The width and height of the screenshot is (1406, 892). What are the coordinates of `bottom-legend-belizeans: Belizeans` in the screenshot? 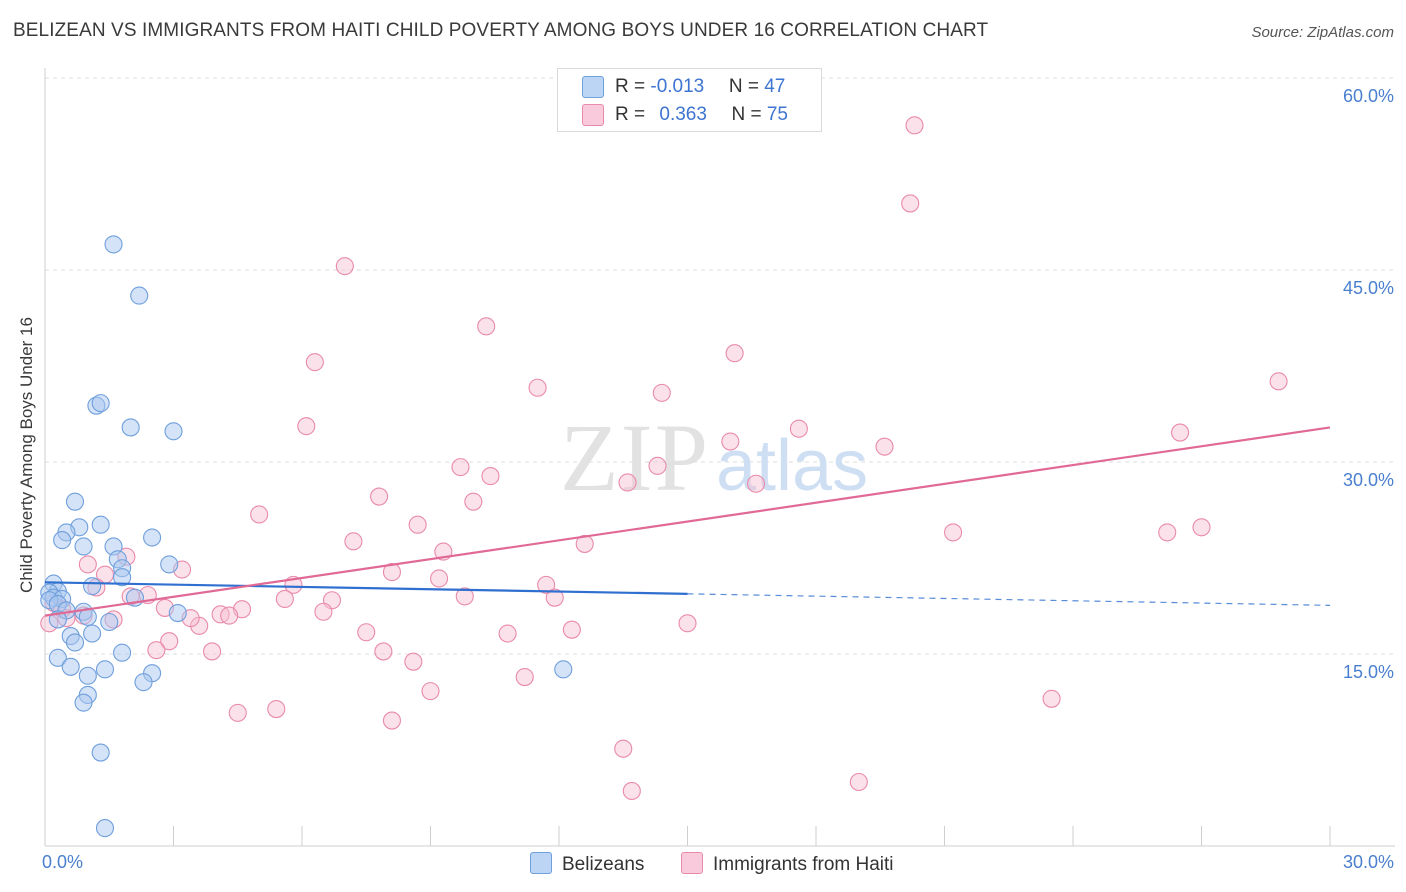 It's located at (587, 864).